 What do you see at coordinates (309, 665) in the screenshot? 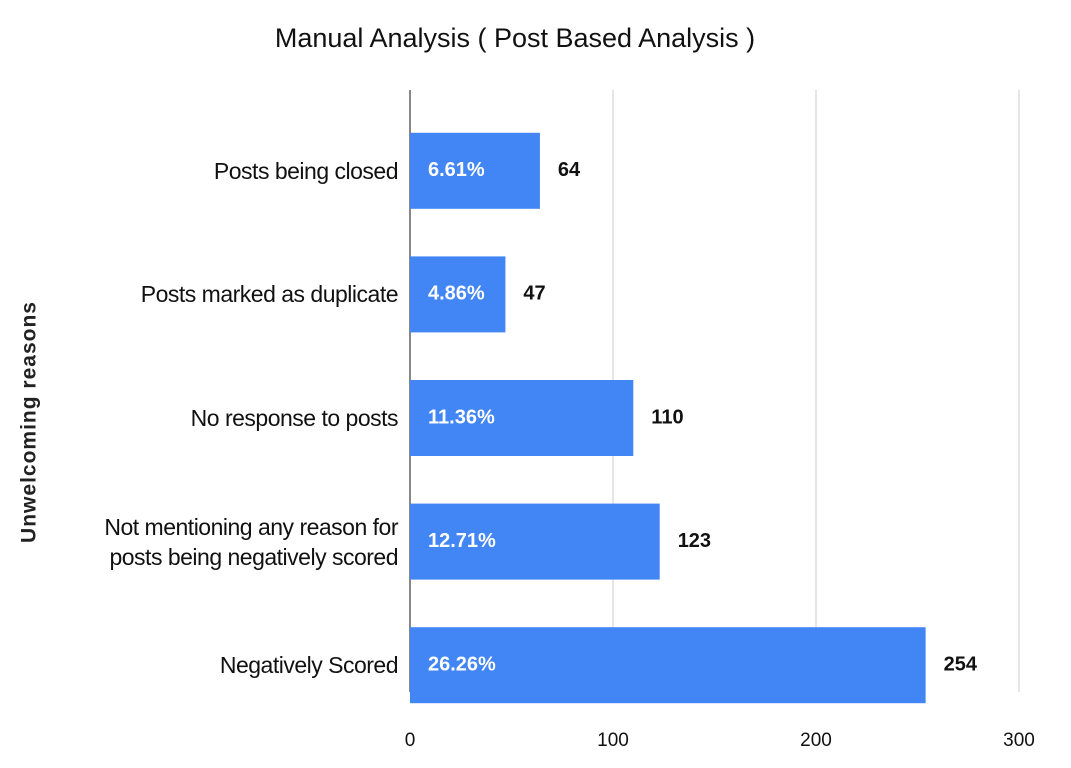
I see `y-tick-label: Negatively Scored` at bounding box center [309, 665].